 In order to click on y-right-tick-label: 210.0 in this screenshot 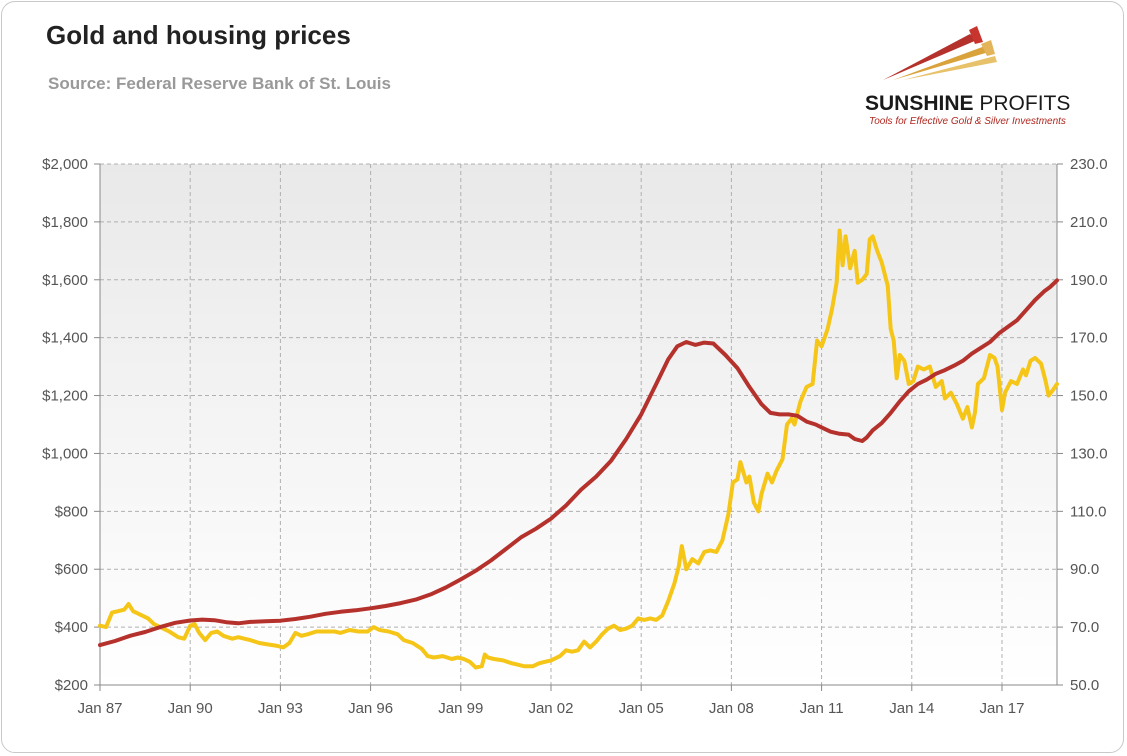, I will do `click(1089, 222)`.